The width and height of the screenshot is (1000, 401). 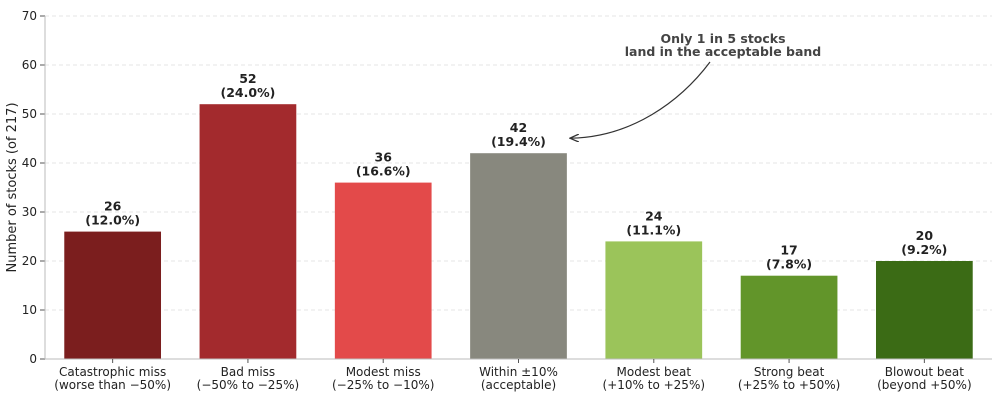 I want to click on annotation-arrow, so click(x=641, y=99).